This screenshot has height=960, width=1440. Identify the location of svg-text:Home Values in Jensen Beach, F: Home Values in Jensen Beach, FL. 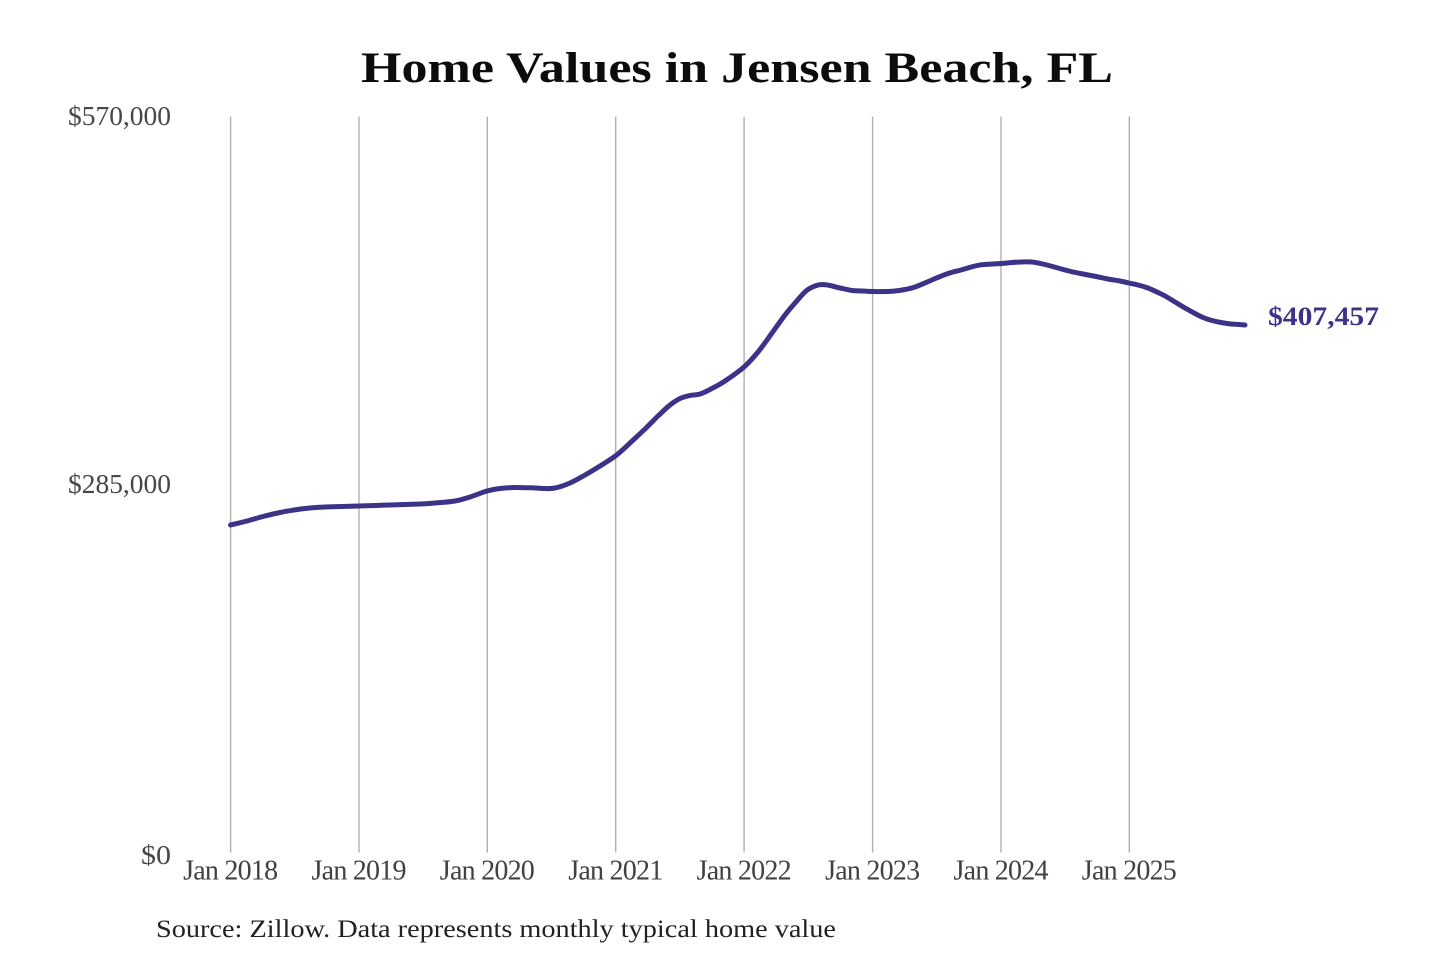
(737, 68).